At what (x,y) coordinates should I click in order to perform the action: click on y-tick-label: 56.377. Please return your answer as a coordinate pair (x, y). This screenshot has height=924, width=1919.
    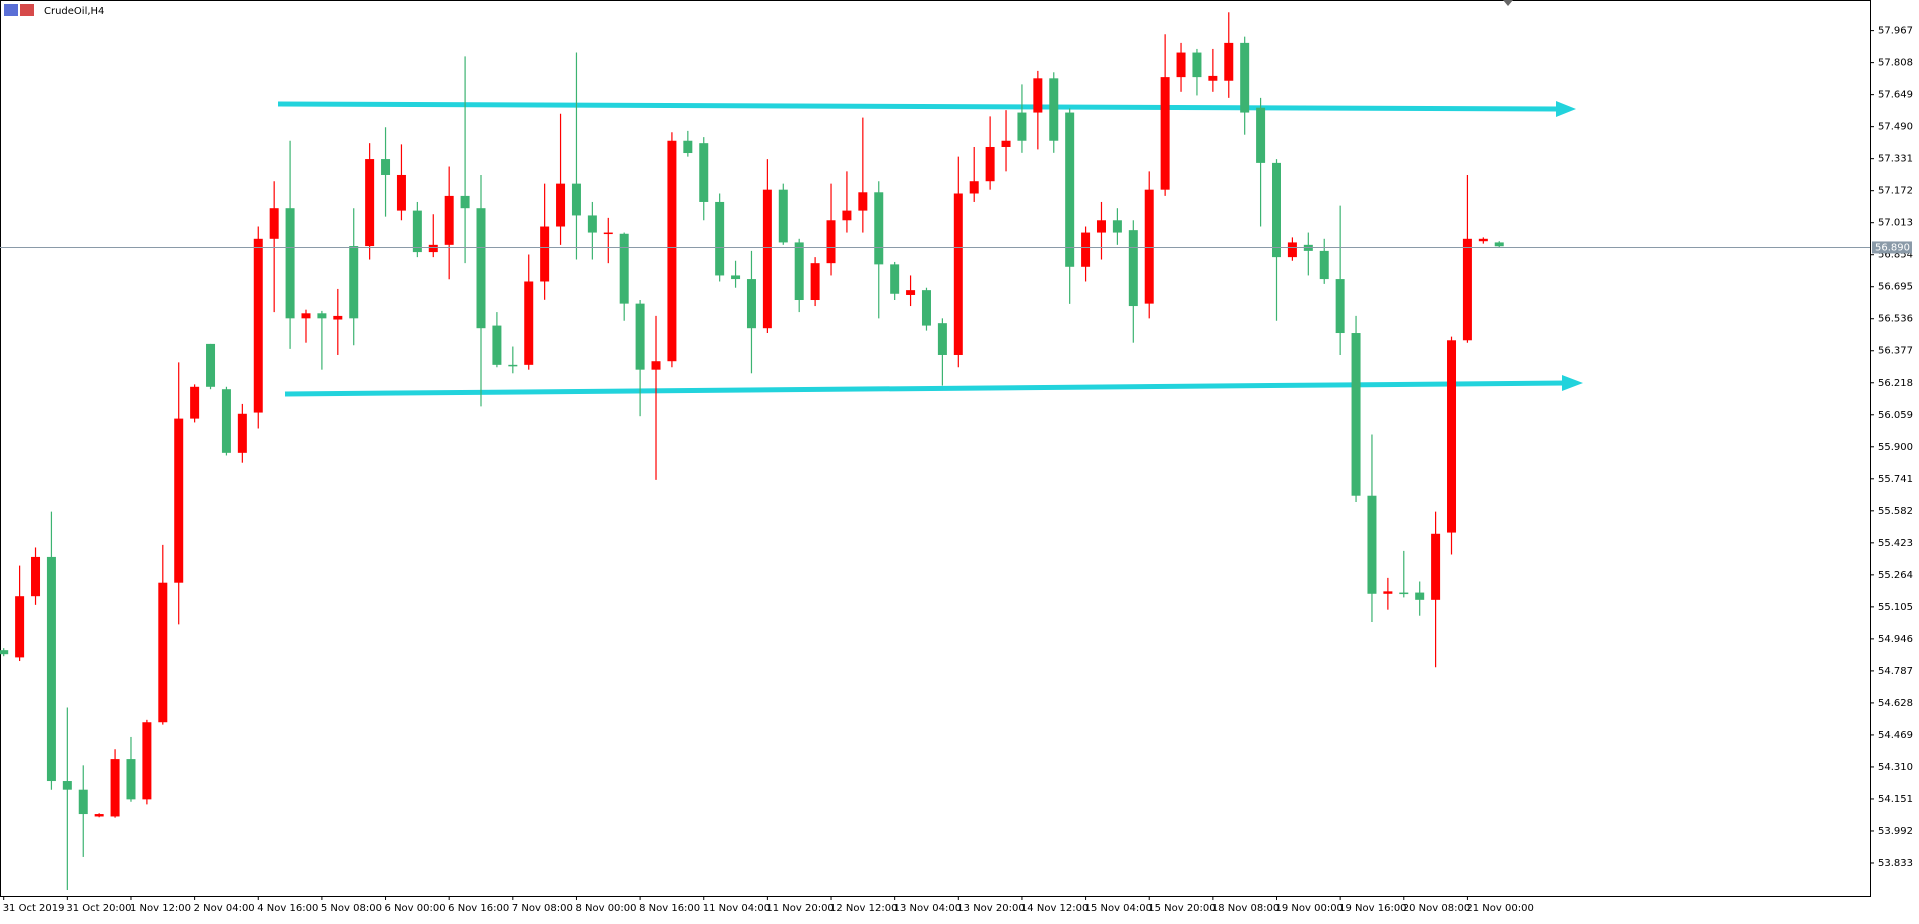
    Looking at the image, I should click on (1895, 351).